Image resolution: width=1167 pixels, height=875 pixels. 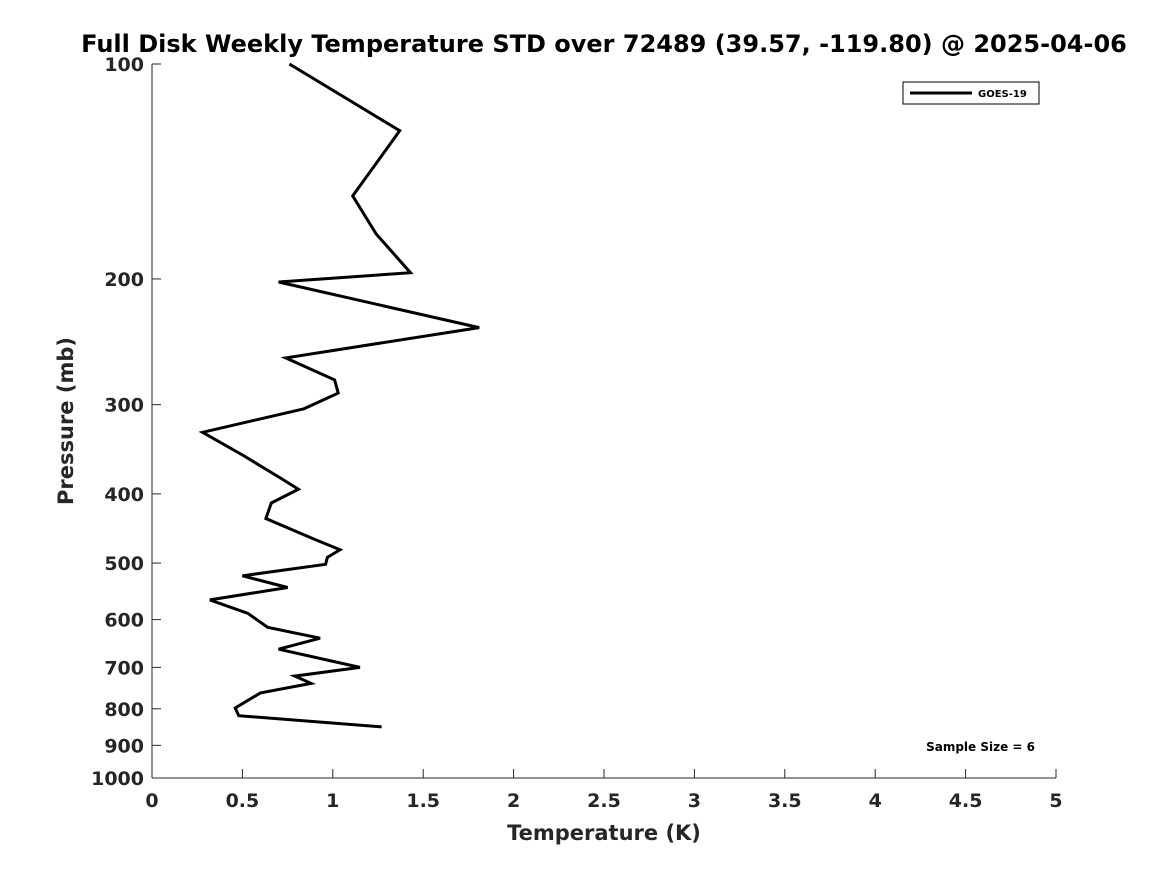 I want to click on x-tick-label: 3.5, so click(x=785, y=801).